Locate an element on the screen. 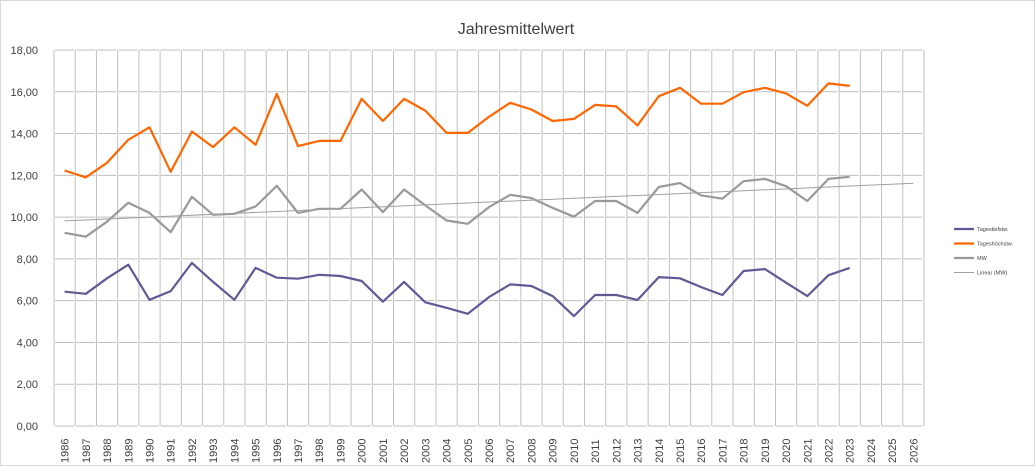  y-tick-label: 2,00 is located at coordinates (27, 385).